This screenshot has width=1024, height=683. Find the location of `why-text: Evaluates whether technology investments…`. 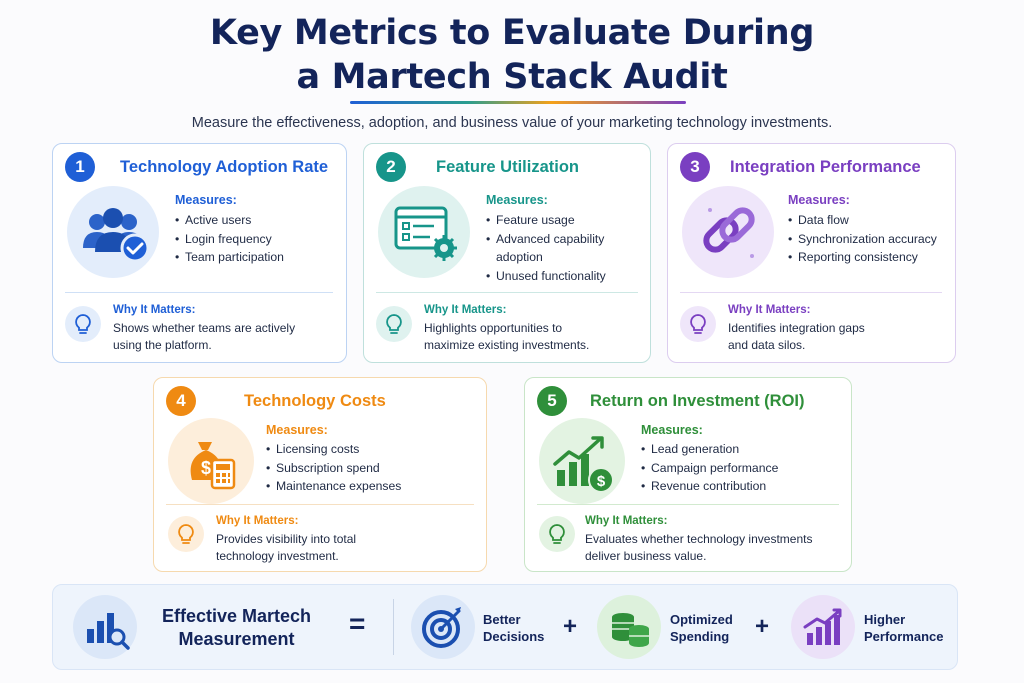

why-text: Evaluates whether technology investments… is located at coordinates (698, 548).